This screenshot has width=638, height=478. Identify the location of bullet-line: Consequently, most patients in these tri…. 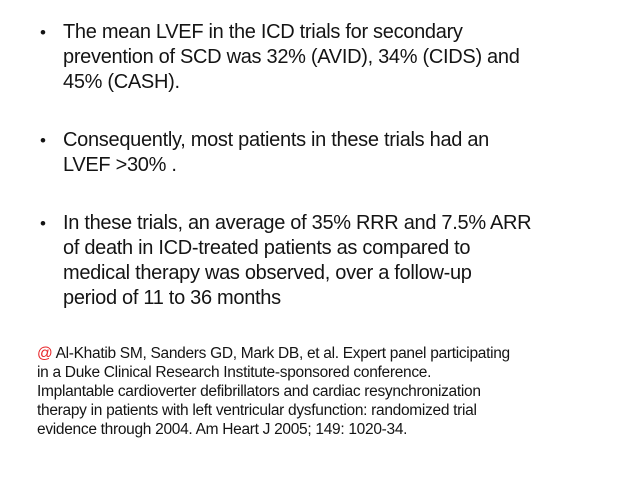
(276, 140).